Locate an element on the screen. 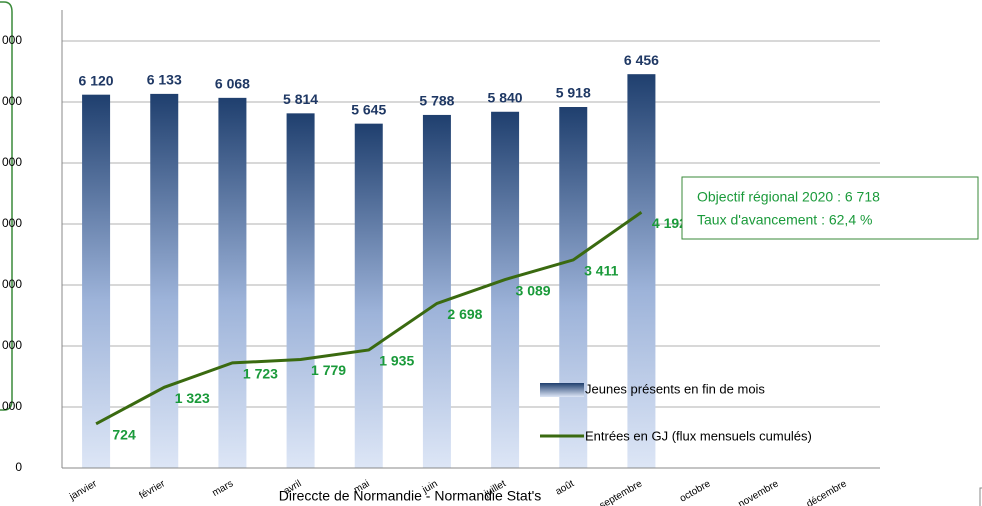 Image resolution: width=982 pixels, height=506 pixels. legend-label: Entrées en GJ (flux mensuels cumulés) is located at coordinates (698, 435).